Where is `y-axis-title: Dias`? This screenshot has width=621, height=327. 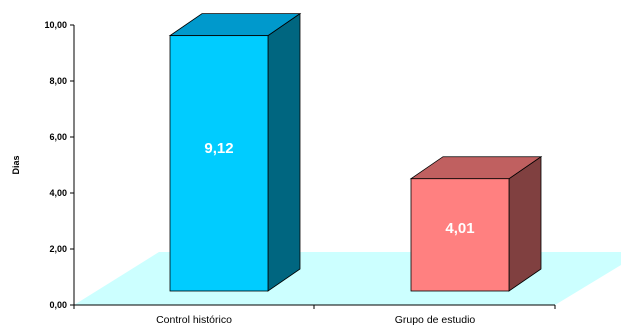
y-axis-title: Dias is located at coordinates (16, 164).